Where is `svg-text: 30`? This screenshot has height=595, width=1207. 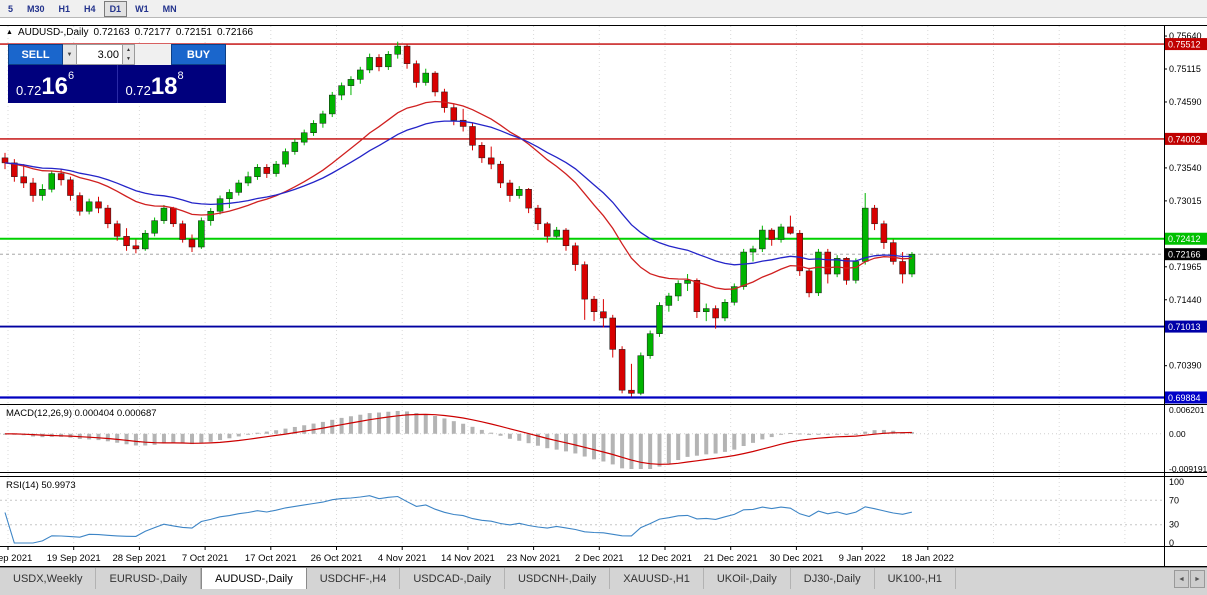
svg-text: 30 is located at coordinates (1174, 525).